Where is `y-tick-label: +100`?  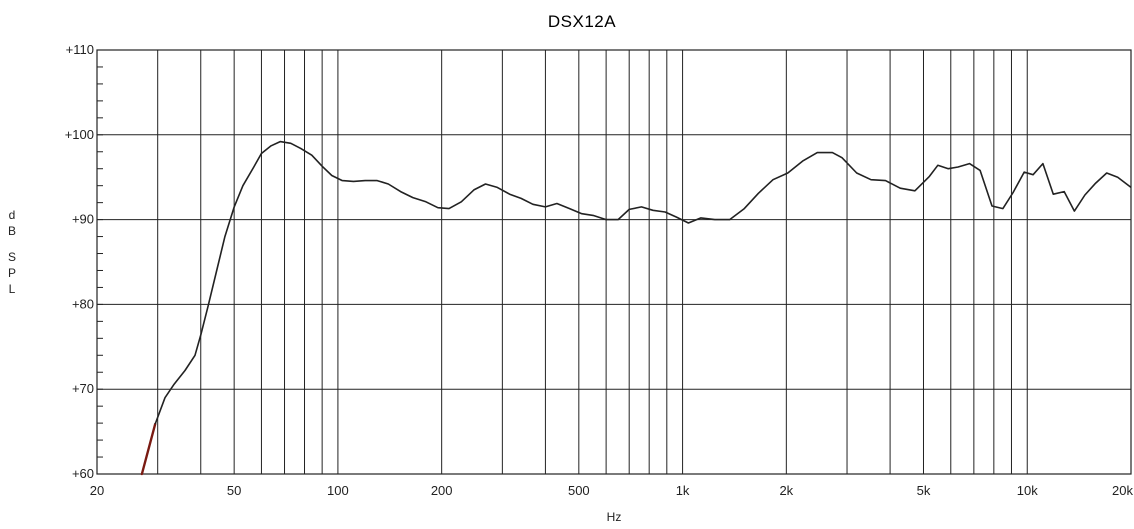
y-tick-label: +100 is located at coordinates (79, 134).